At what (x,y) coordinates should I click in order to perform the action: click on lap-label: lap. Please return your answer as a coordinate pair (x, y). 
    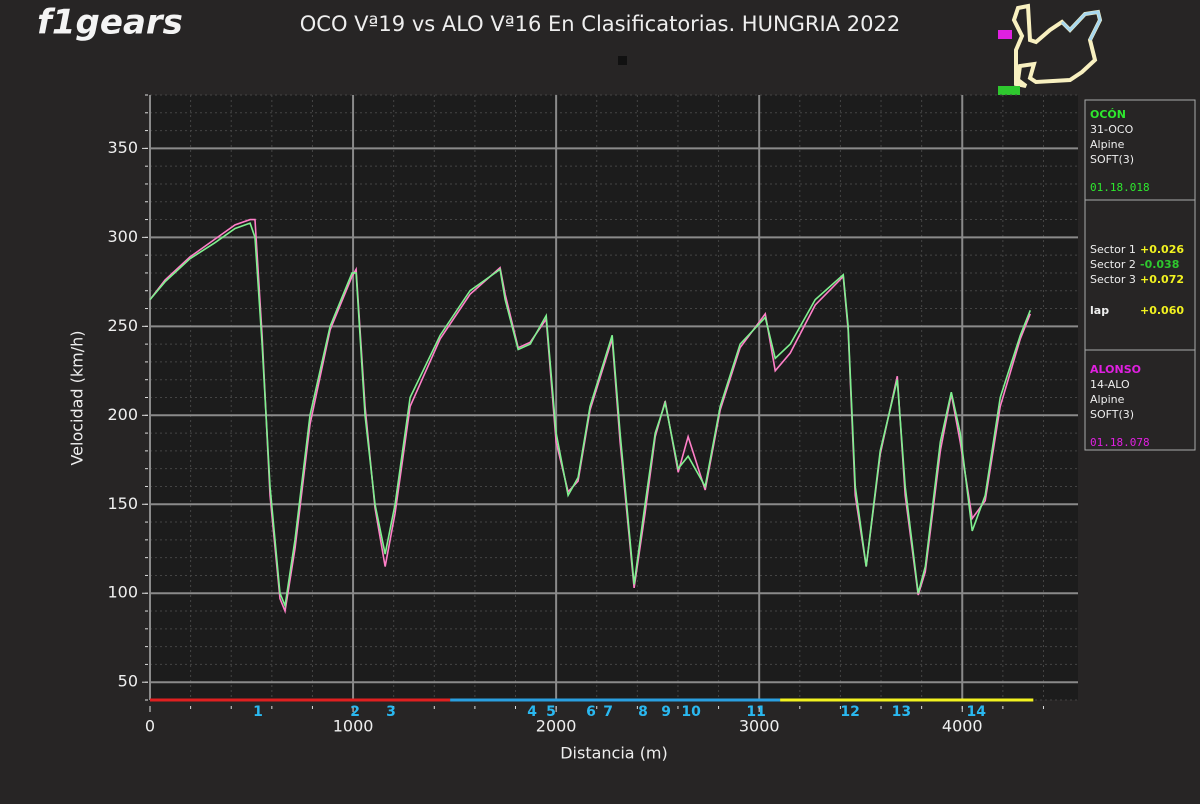
    Looking at the image, I should click on (1099, 310).